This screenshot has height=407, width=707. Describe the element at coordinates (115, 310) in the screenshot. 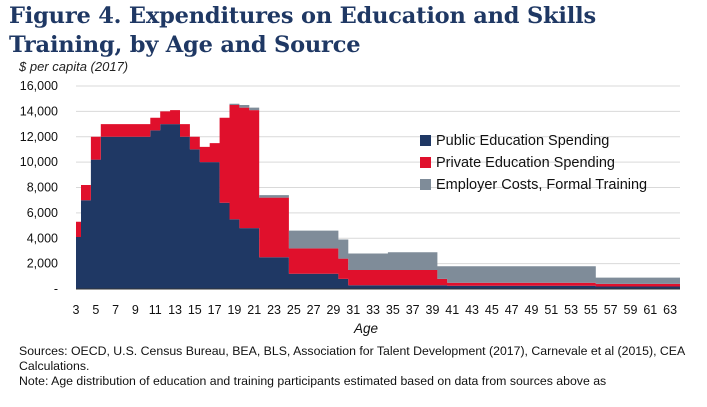

I see `x-tick-label: 7` at that location.